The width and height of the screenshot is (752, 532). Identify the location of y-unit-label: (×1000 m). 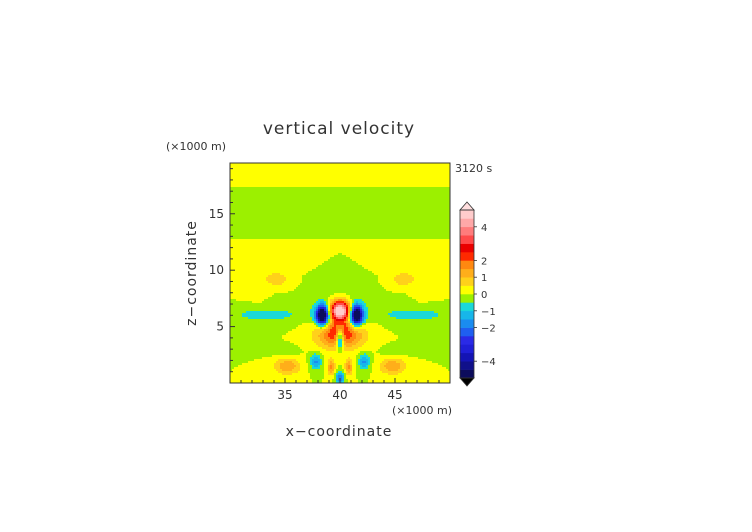
(196, 146).